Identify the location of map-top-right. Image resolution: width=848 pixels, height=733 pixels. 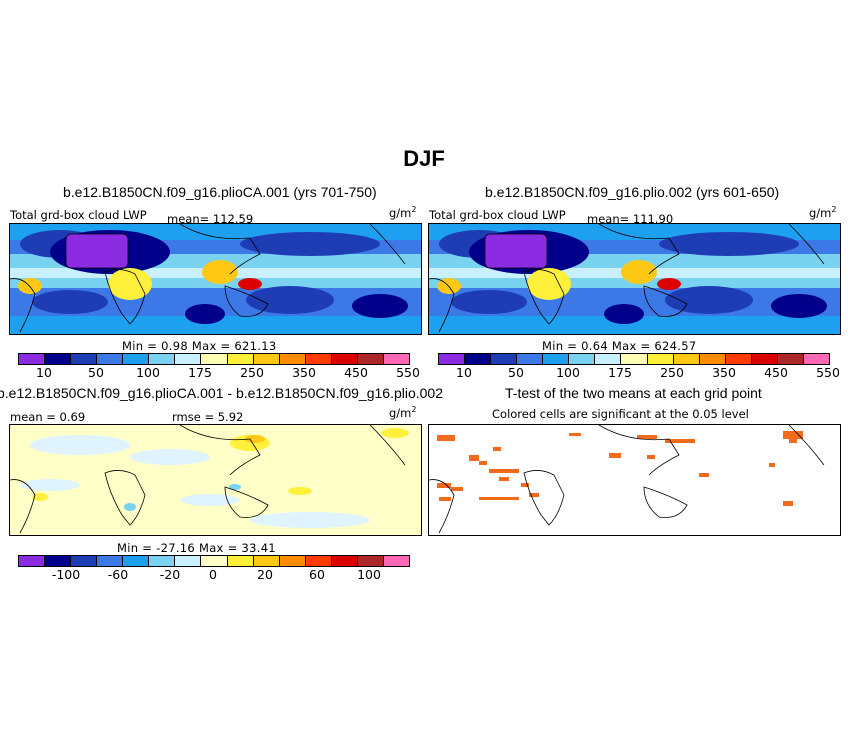
(634, 279).